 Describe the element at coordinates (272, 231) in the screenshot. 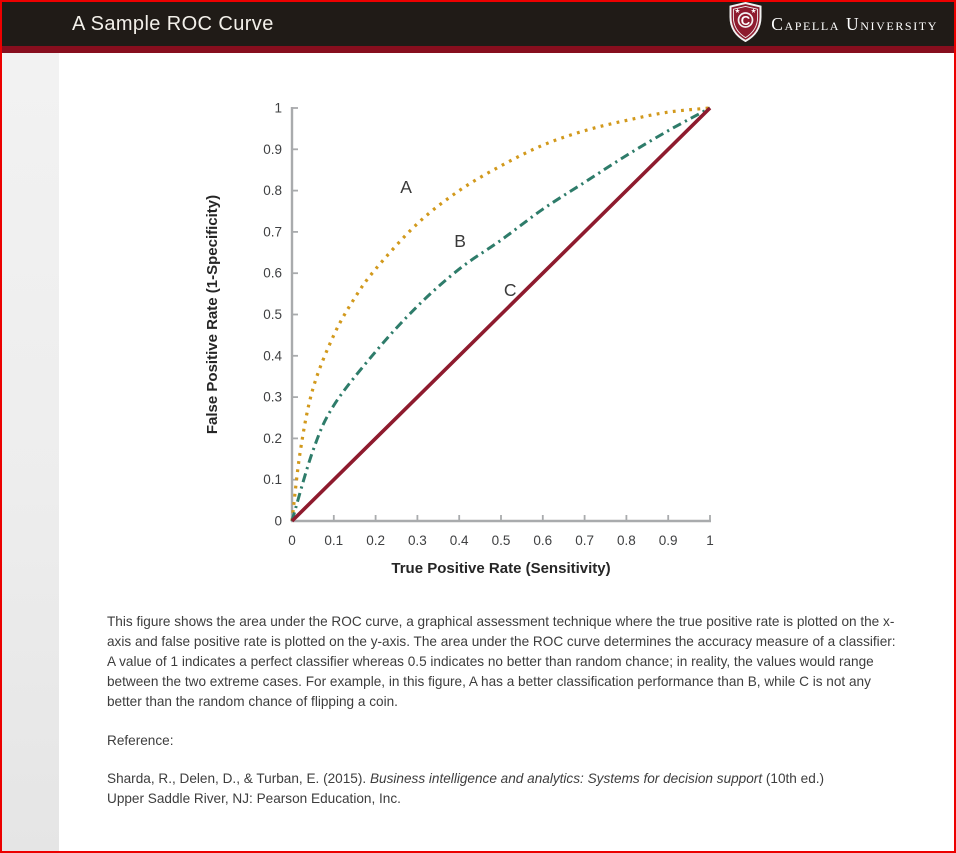

I see `y-tick-label: 0.7` at that location.